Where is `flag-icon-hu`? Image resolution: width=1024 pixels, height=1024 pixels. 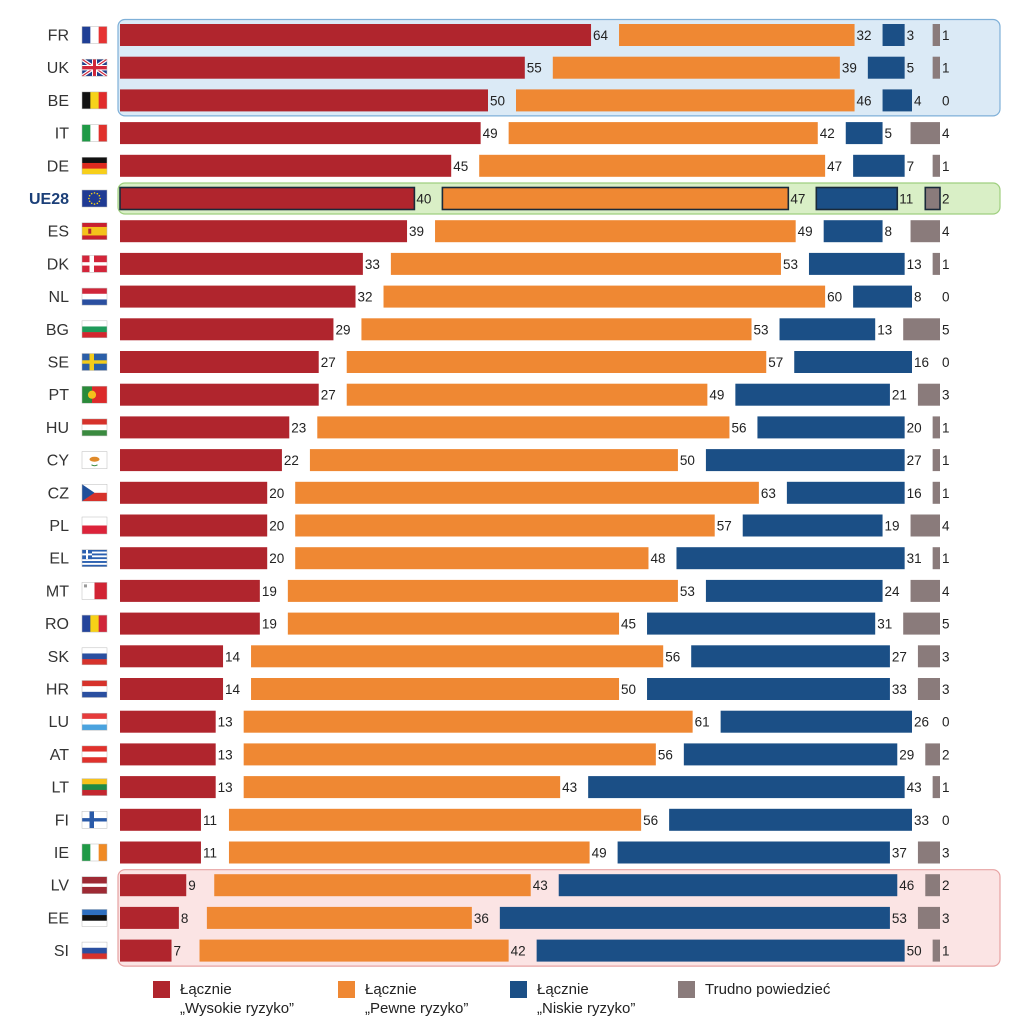
flag-icon-hu is located at coordinates (94, 427).